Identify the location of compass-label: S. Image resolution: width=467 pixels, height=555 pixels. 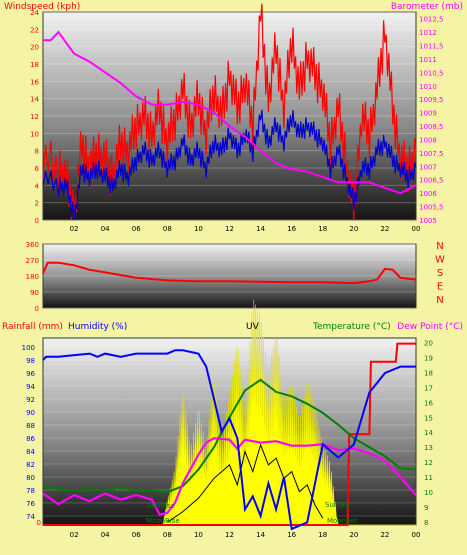
(440, 273).